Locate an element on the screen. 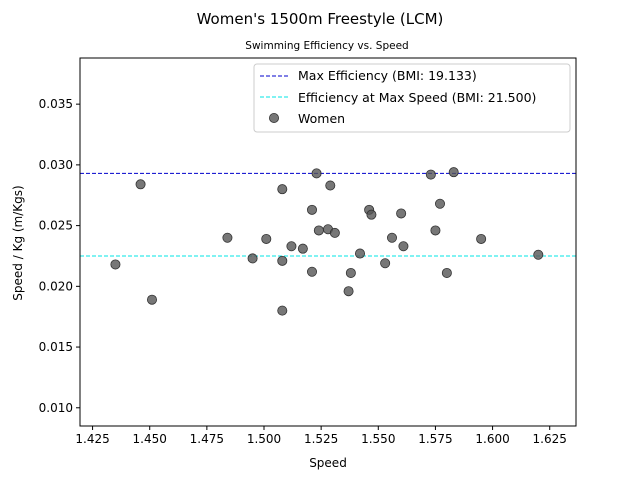 The height and width of the screenshot is (480, 640). x-tick-label: 1.600 is located at coordinates (492, 439).